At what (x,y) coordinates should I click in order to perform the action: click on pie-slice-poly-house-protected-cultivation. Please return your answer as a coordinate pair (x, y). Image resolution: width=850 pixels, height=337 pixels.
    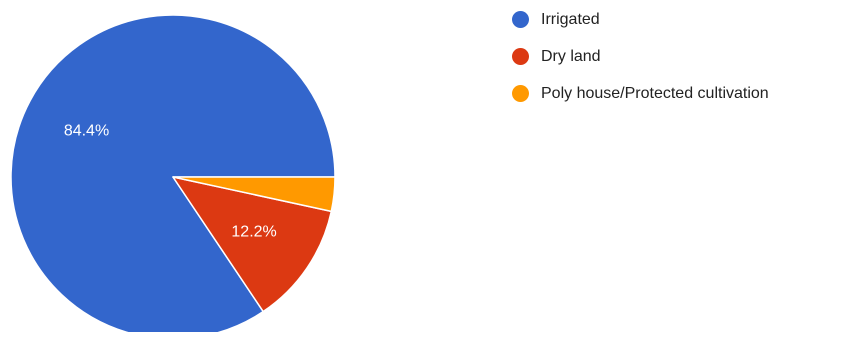
    Looking at the image, I should click on (254, 194).